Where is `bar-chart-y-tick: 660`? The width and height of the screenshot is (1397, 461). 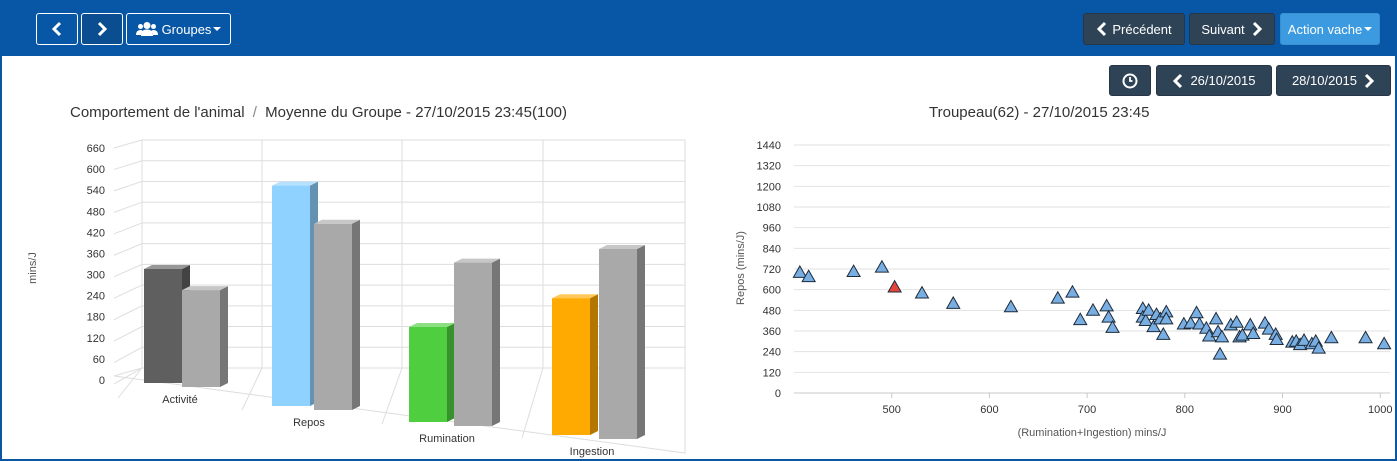 bar-chart-y-tick: 660 is located at coordinates (96, 149).